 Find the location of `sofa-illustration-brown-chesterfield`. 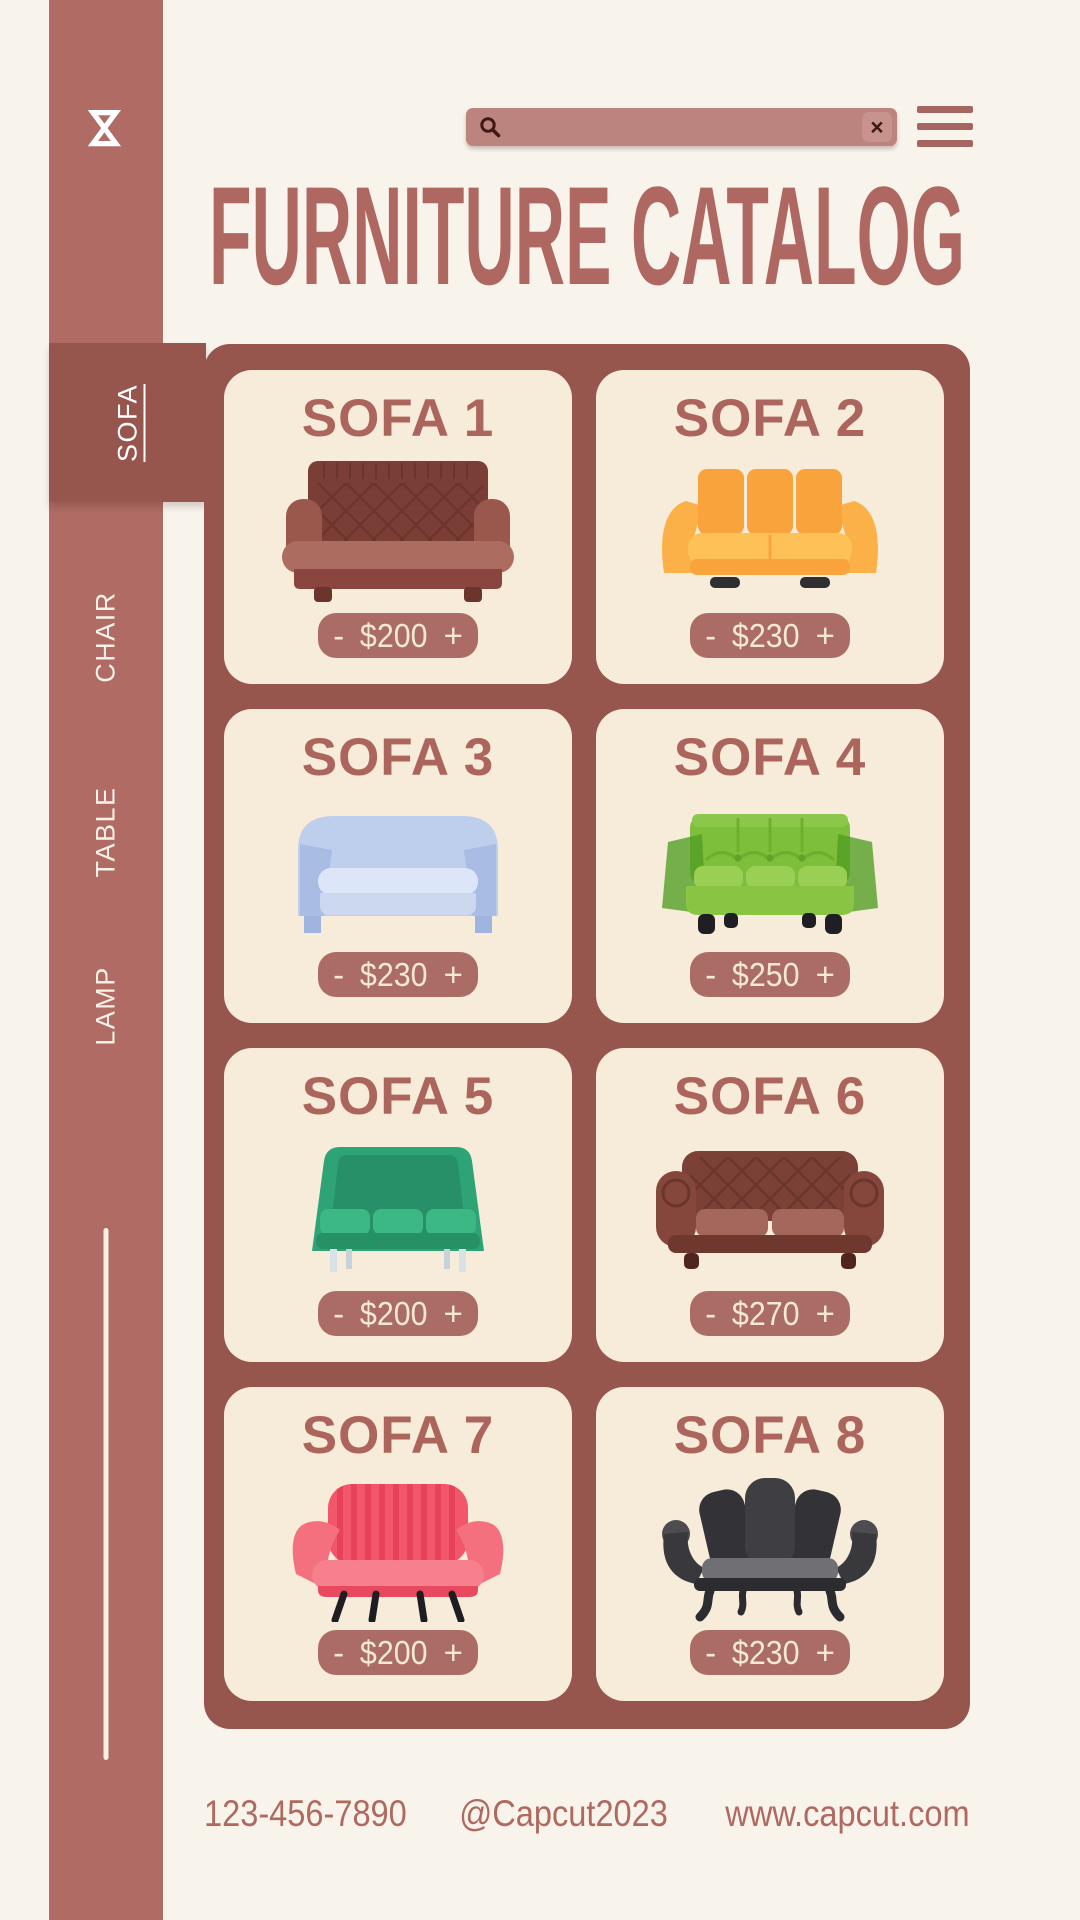

sofa-illustration-brown-chesterfield is located at coordinates (770, 1208).